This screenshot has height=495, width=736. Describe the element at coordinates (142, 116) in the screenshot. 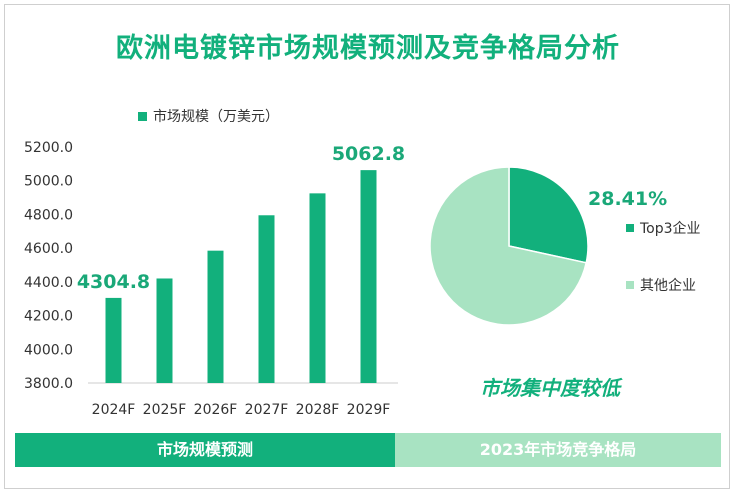

I see `bar-legend-swatch` at that location.